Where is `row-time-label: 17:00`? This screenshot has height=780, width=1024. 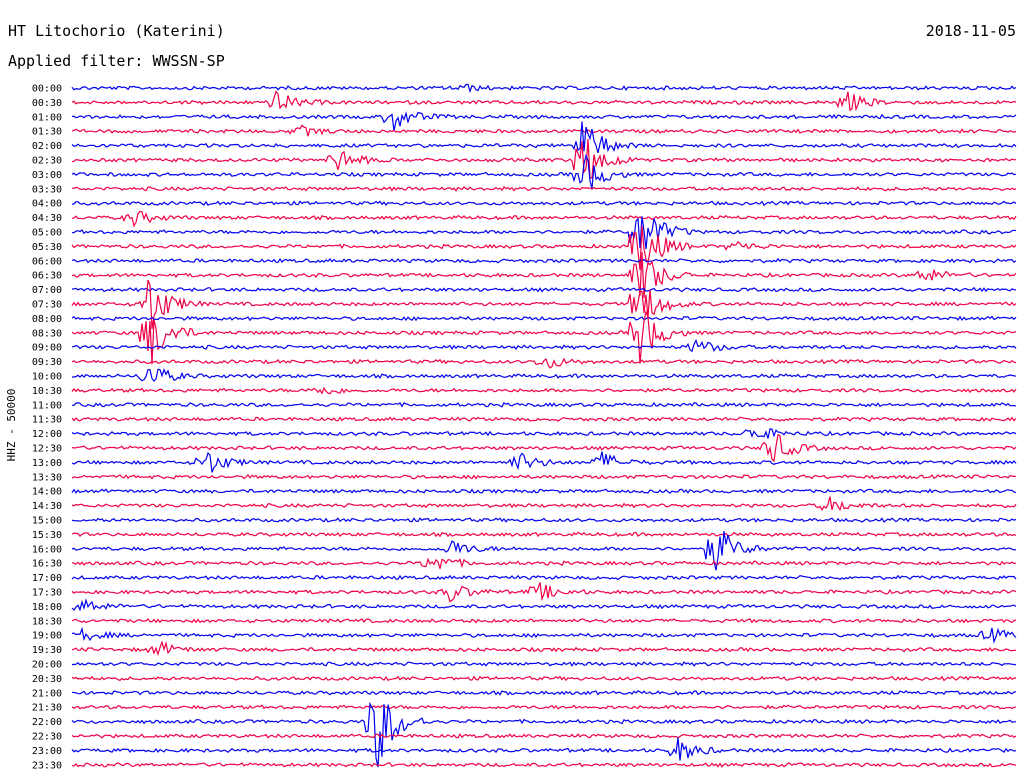
row-time-label: 17:00 is located at coordinates (47, 578).